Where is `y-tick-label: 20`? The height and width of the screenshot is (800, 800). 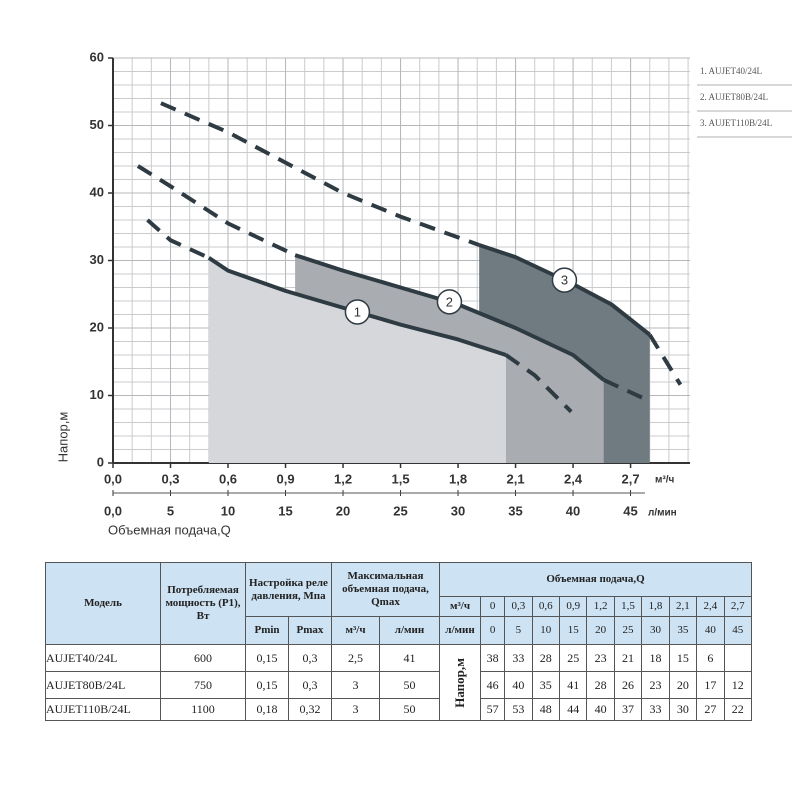
y-tick-label: 20 is located at coordinates (97, 326).